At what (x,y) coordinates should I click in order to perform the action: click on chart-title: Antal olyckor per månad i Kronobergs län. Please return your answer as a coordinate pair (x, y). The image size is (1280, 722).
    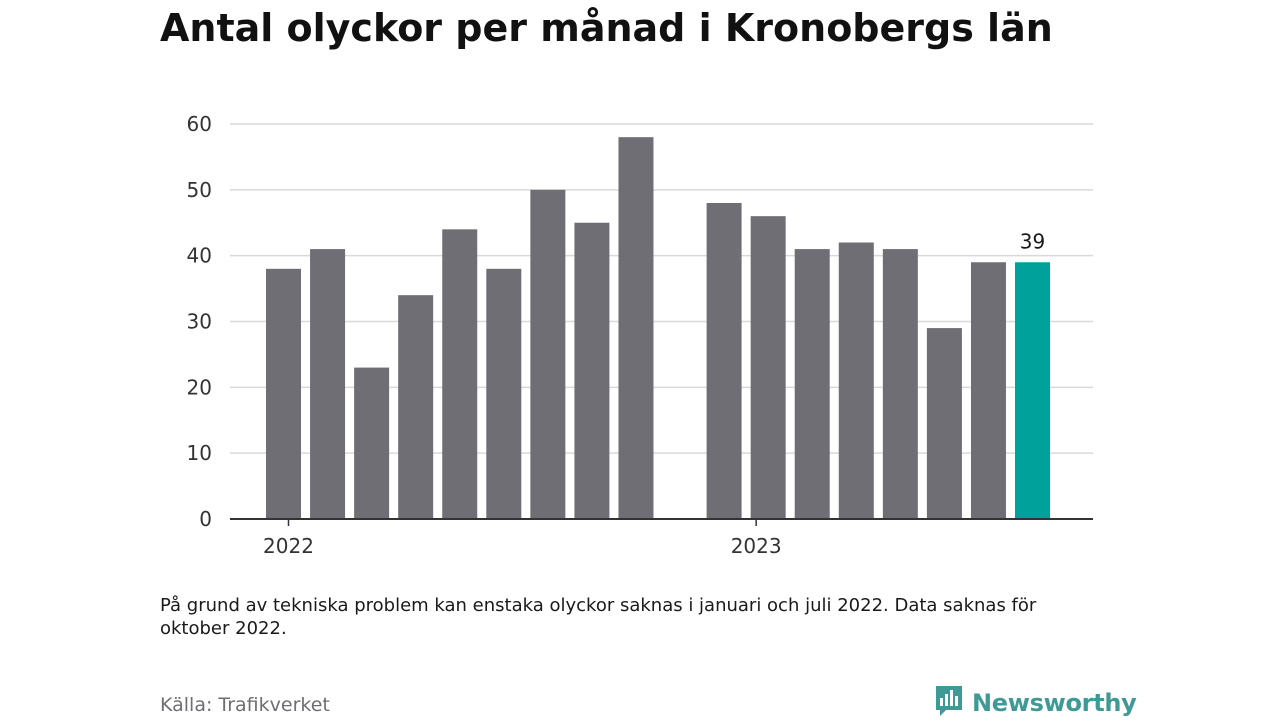
    Looking at the image, I should click on (606, 28).